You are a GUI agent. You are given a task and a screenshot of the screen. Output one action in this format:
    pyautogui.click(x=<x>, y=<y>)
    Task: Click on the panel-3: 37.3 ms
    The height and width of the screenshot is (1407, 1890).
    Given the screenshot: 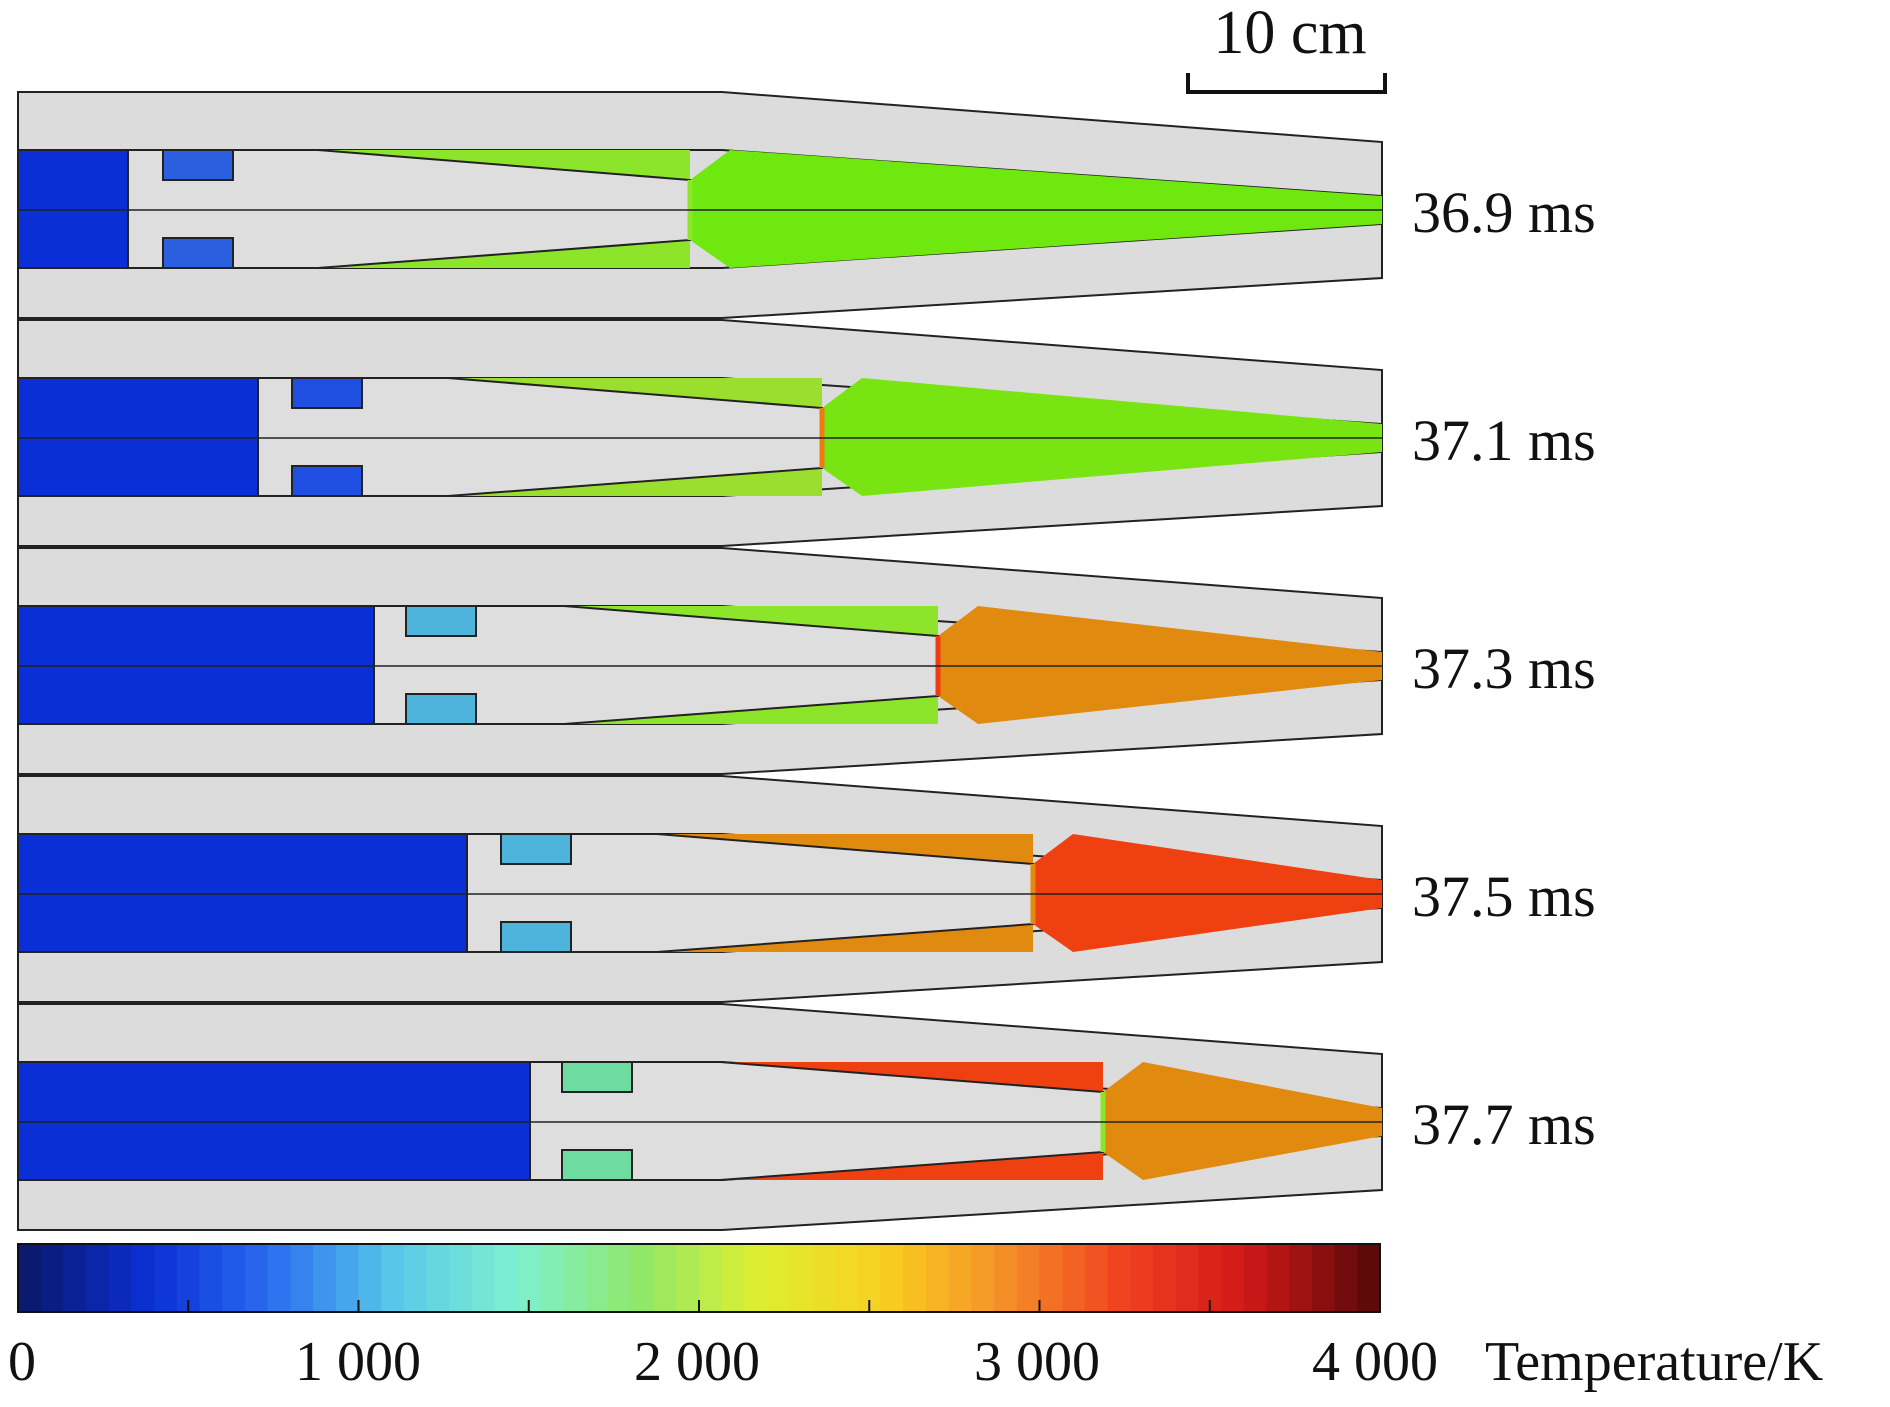 What is the action you would take?
    pyautogui.click(x=806, y=661)
    